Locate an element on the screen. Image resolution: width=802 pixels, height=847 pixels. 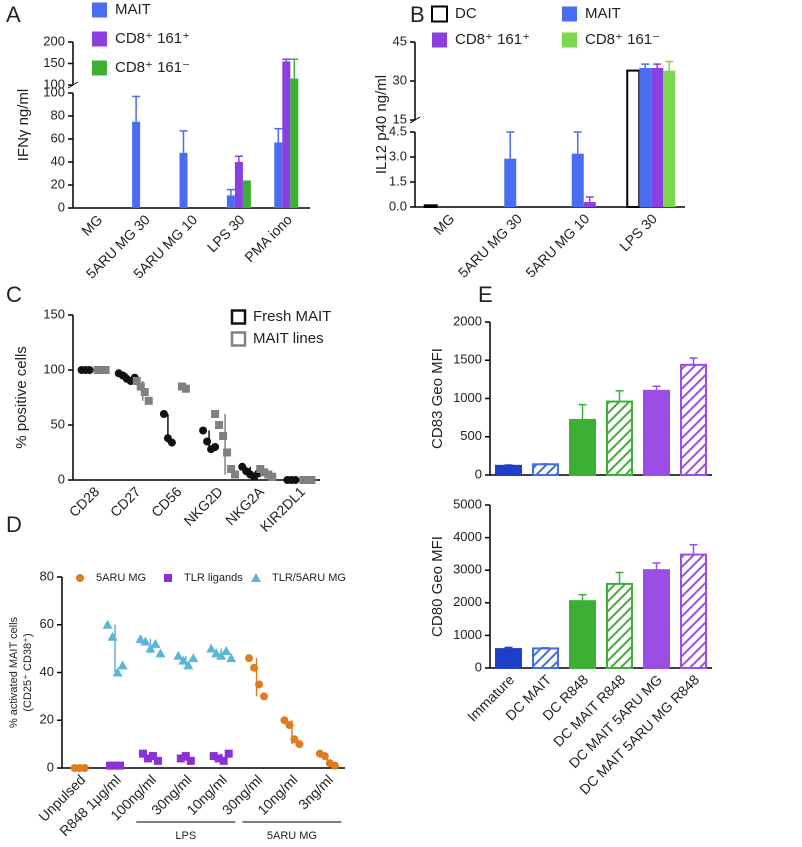
y-tick-label: 100 is located at coordinates (54, 91).